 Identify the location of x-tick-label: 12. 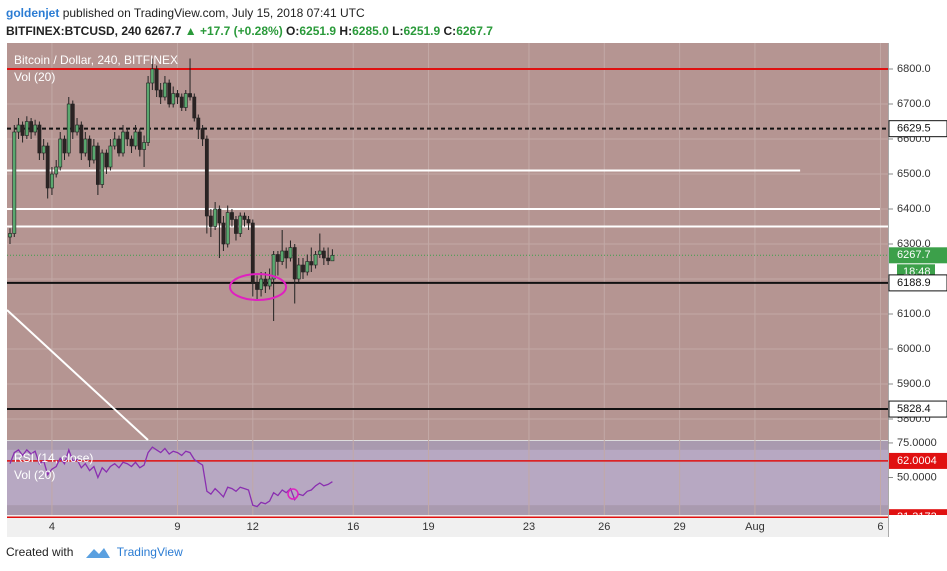
(253, 527).